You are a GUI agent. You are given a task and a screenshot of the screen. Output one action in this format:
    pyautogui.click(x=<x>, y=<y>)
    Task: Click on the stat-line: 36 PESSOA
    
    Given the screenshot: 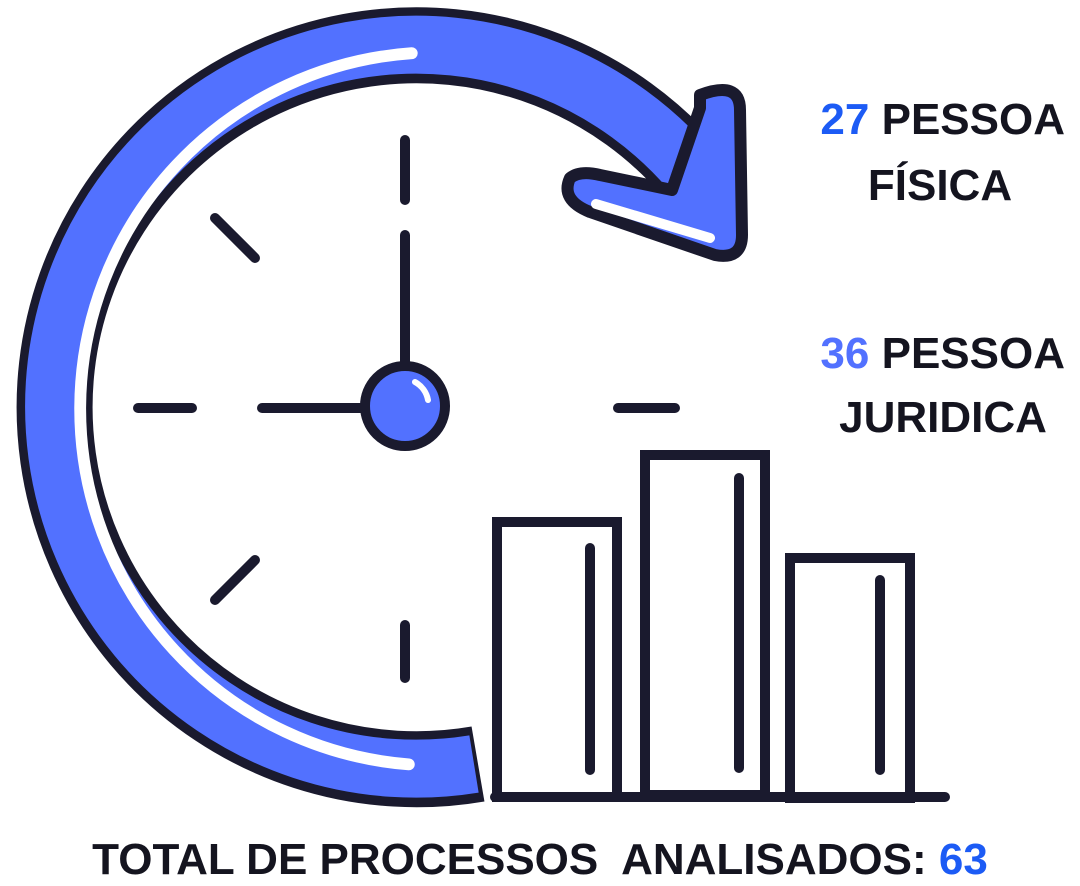 What is the action you would take?
    pyautogui.click(x=942, y=353)
    